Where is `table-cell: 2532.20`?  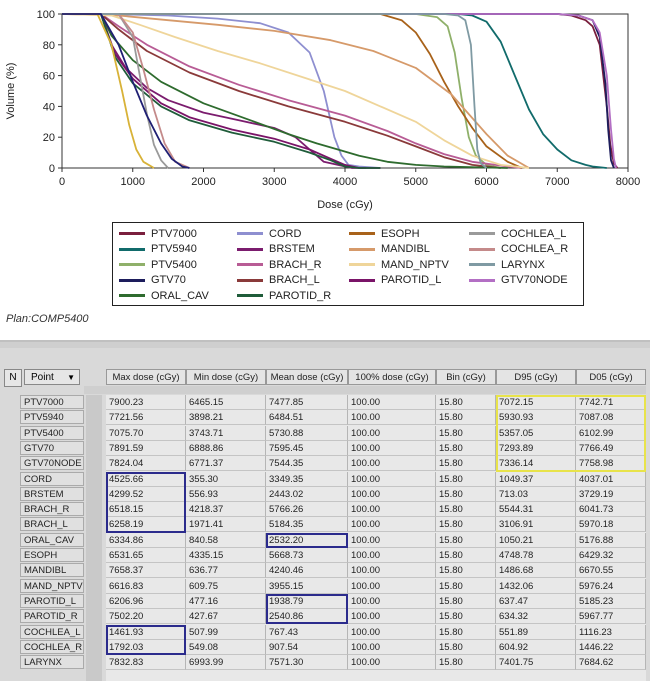
table-cell: 2532.20 is located at coordinates (307, 540).